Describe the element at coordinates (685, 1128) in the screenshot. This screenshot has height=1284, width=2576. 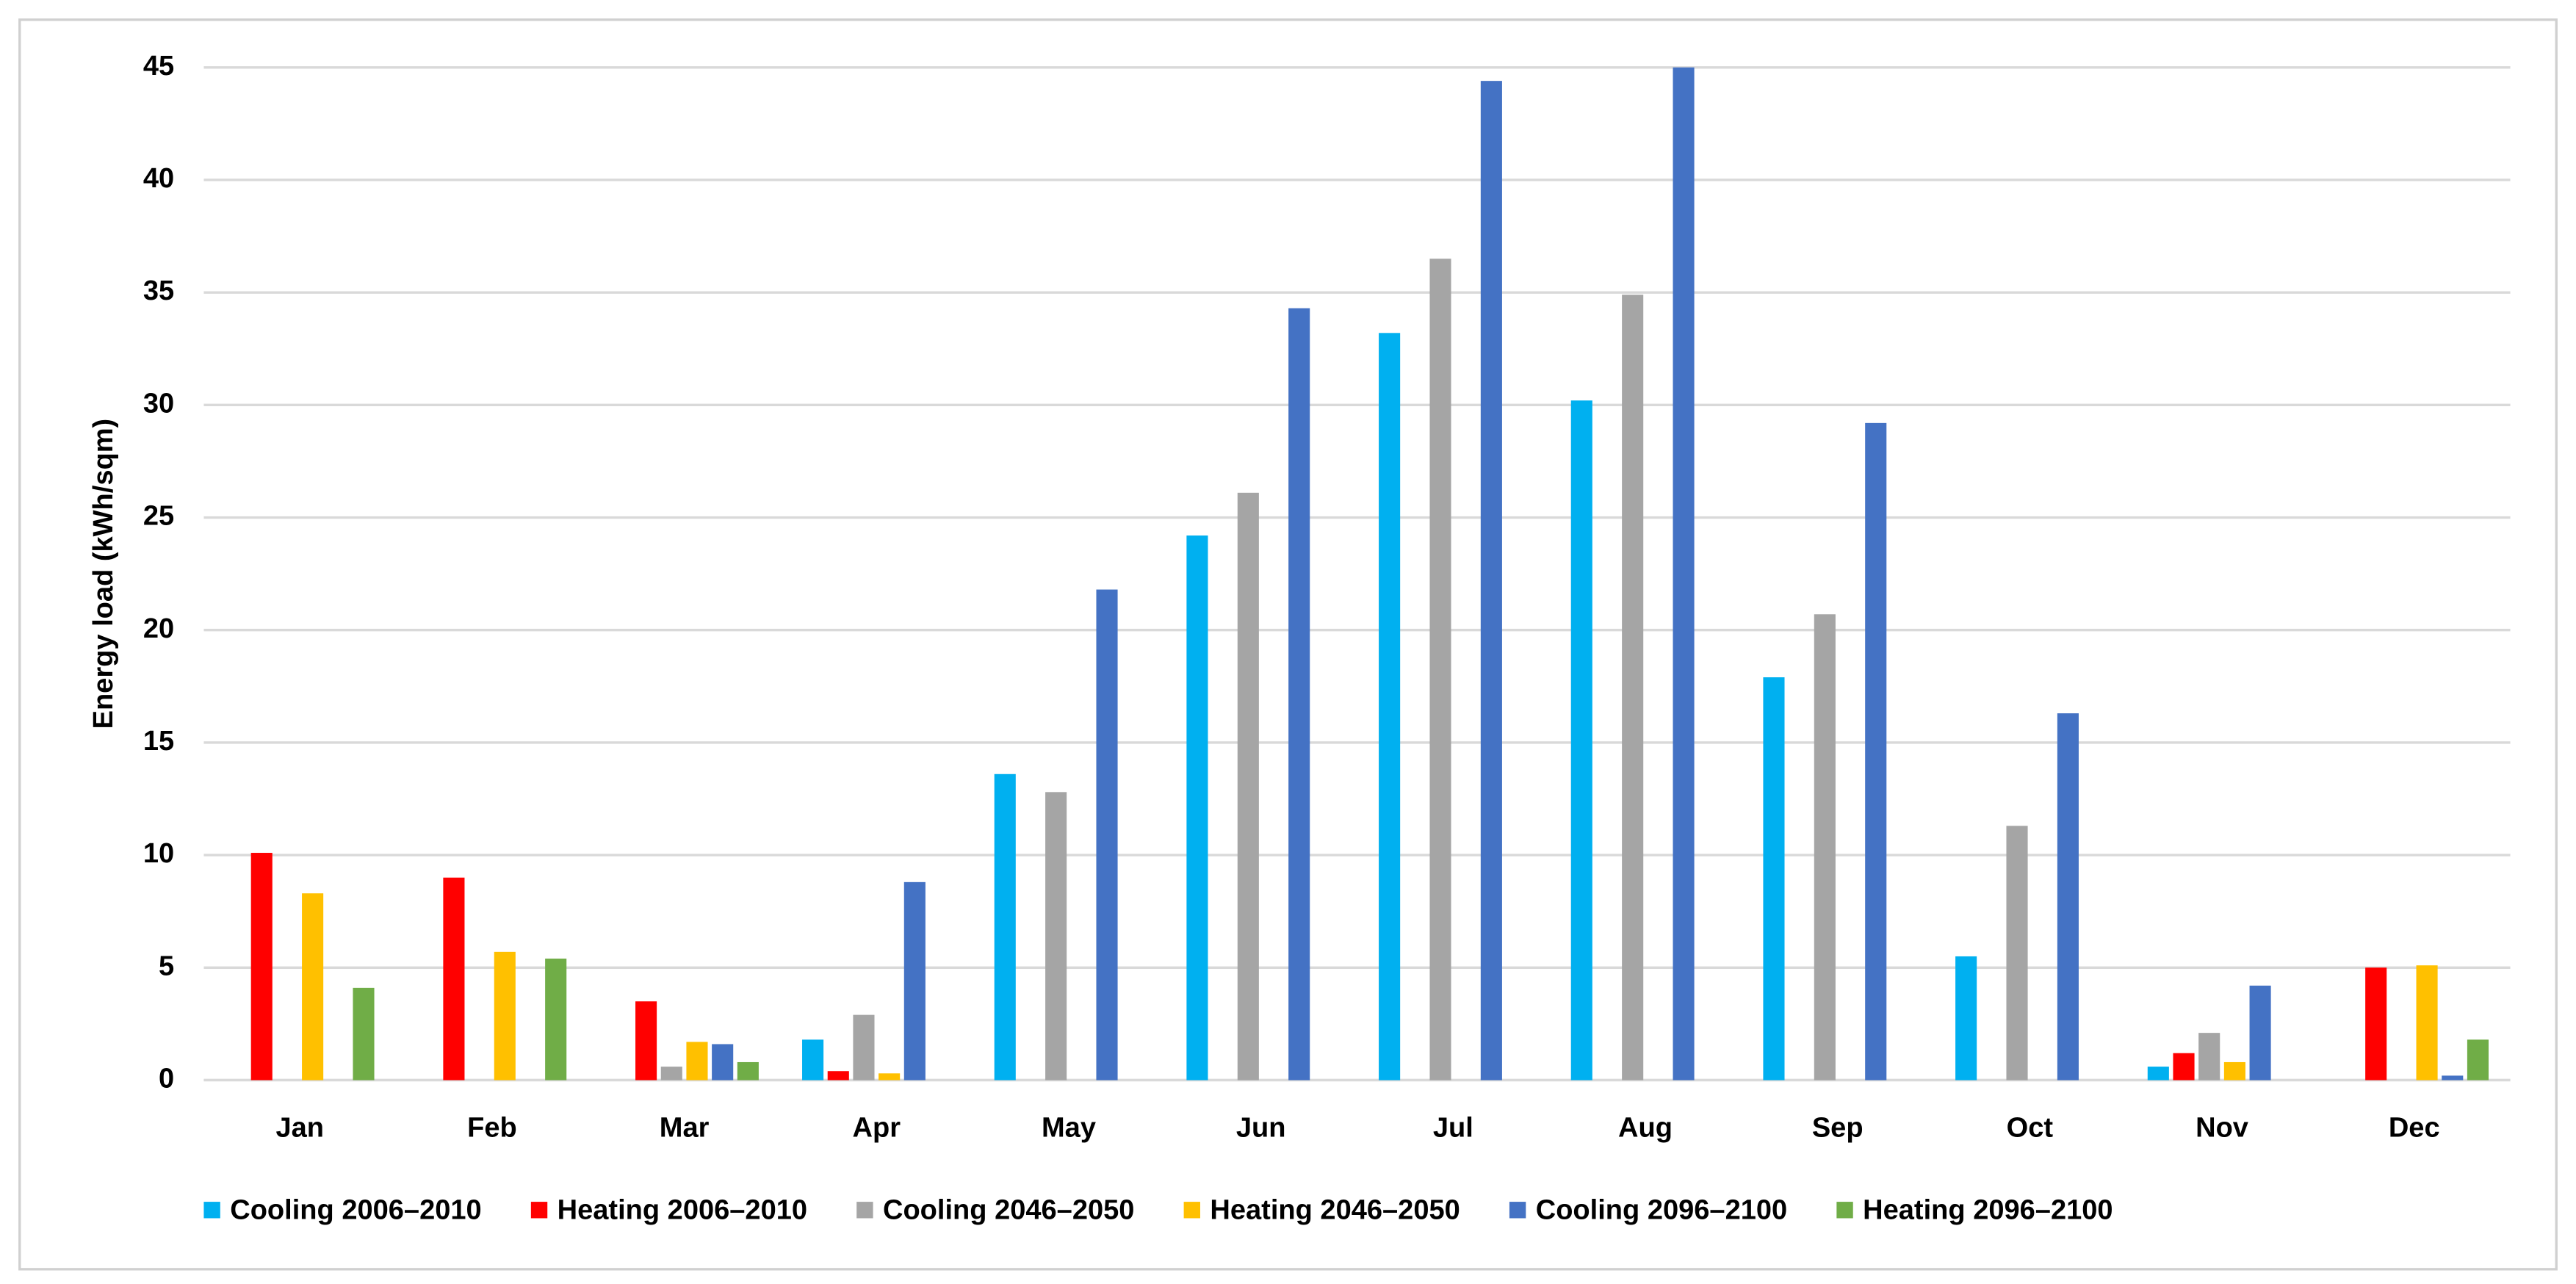
I see `x-tick-label: Mar` at that location.